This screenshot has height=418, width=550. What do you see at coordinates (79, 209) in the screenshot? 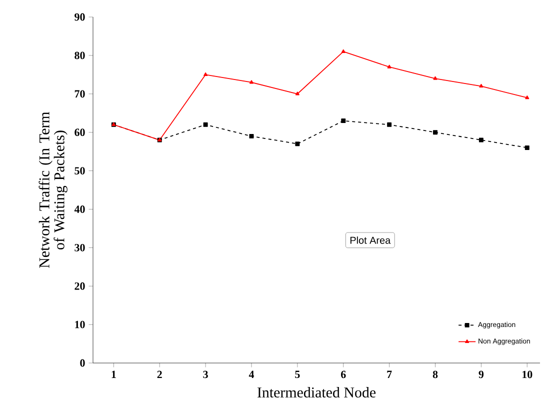
I see `y-tick-label: 40` at bounding box center [79, 209].